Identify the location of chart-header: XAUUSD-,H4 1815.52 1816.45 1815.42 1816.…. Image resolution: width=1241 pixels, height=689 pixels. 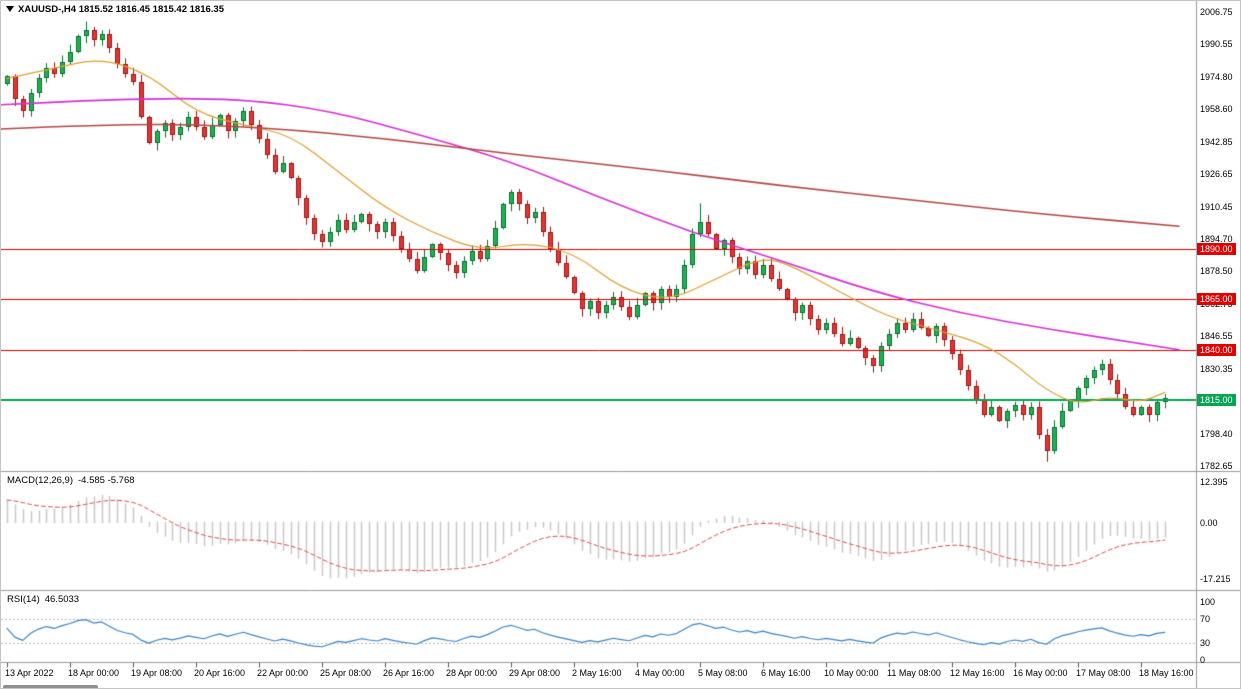
(114, 10).